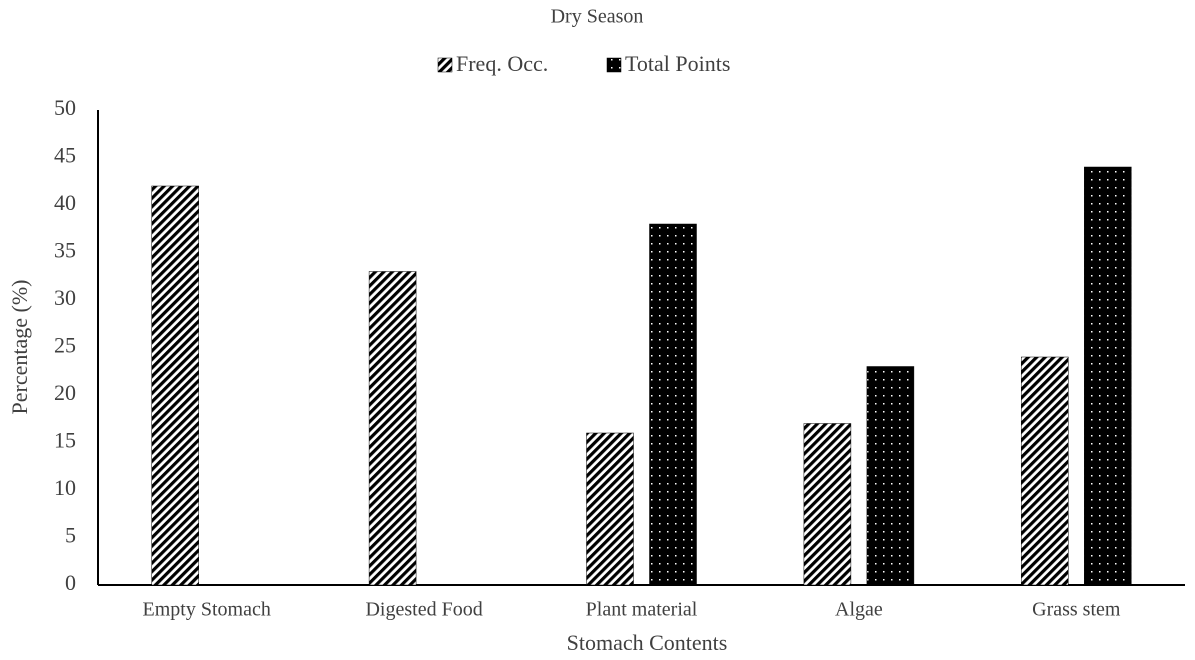  What do you see at coordinates (70, 582) in the screenshot?
I see `y-tick-label: 0` at bounding box center [70, 582].